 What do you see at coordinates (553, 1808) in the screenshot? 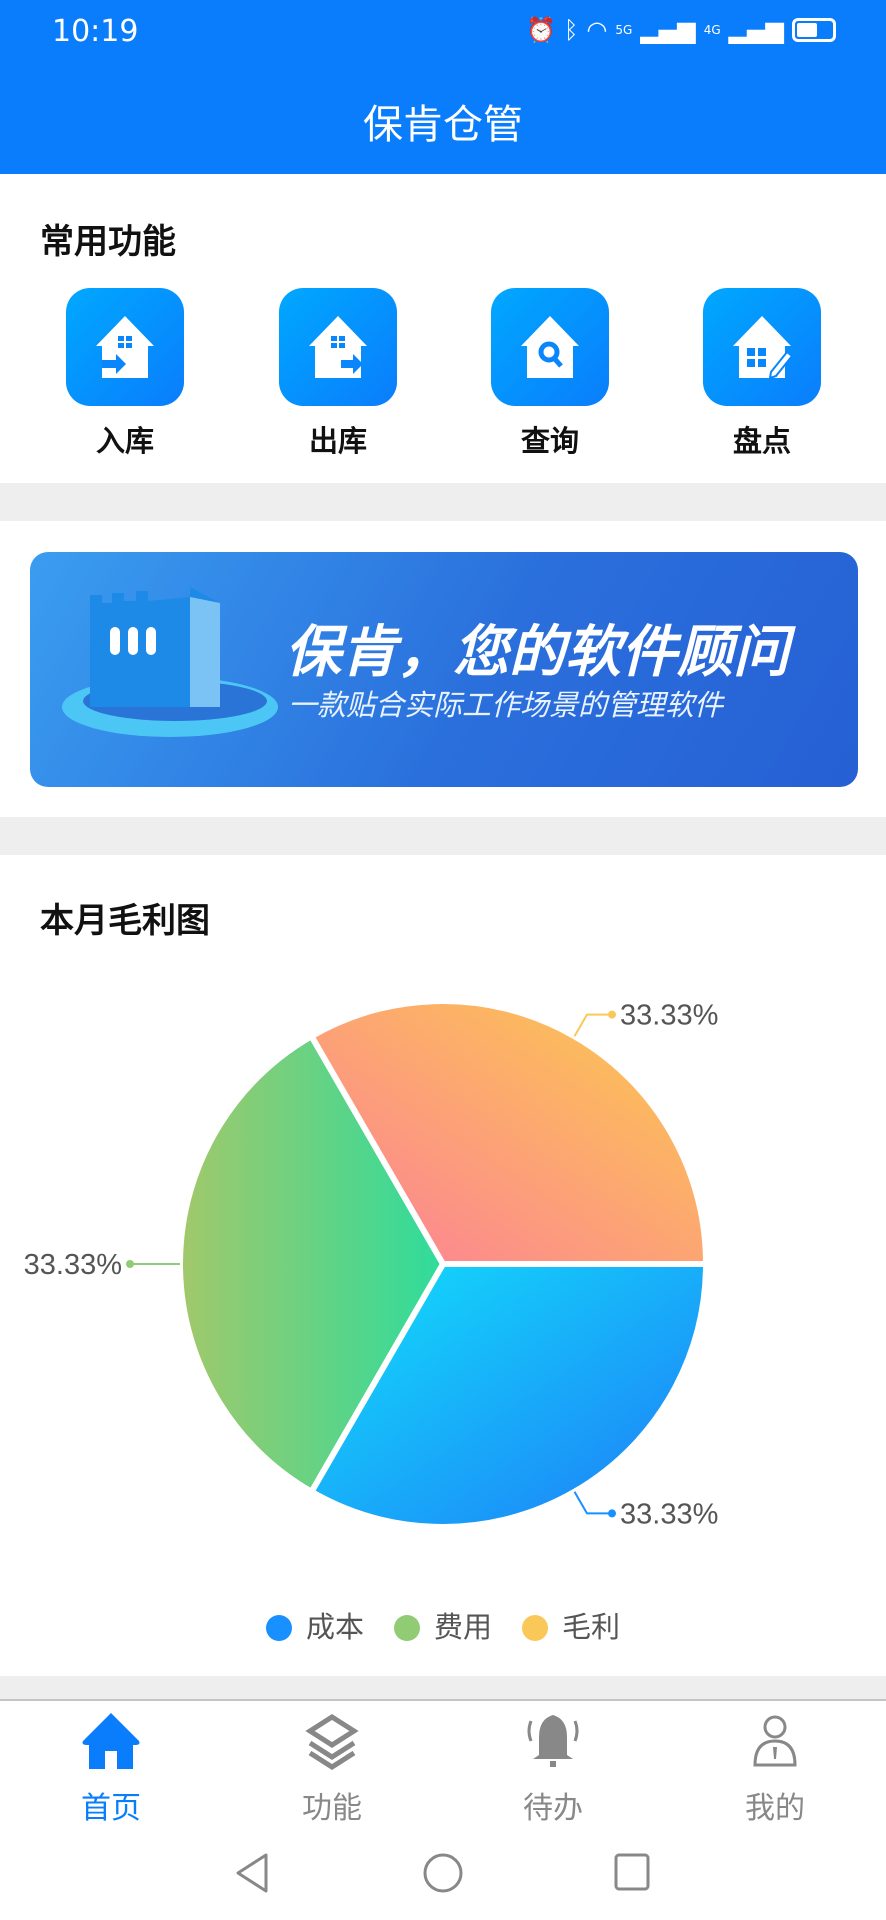
I see `tab-label: 待办` at bounding box center [553, 1808].